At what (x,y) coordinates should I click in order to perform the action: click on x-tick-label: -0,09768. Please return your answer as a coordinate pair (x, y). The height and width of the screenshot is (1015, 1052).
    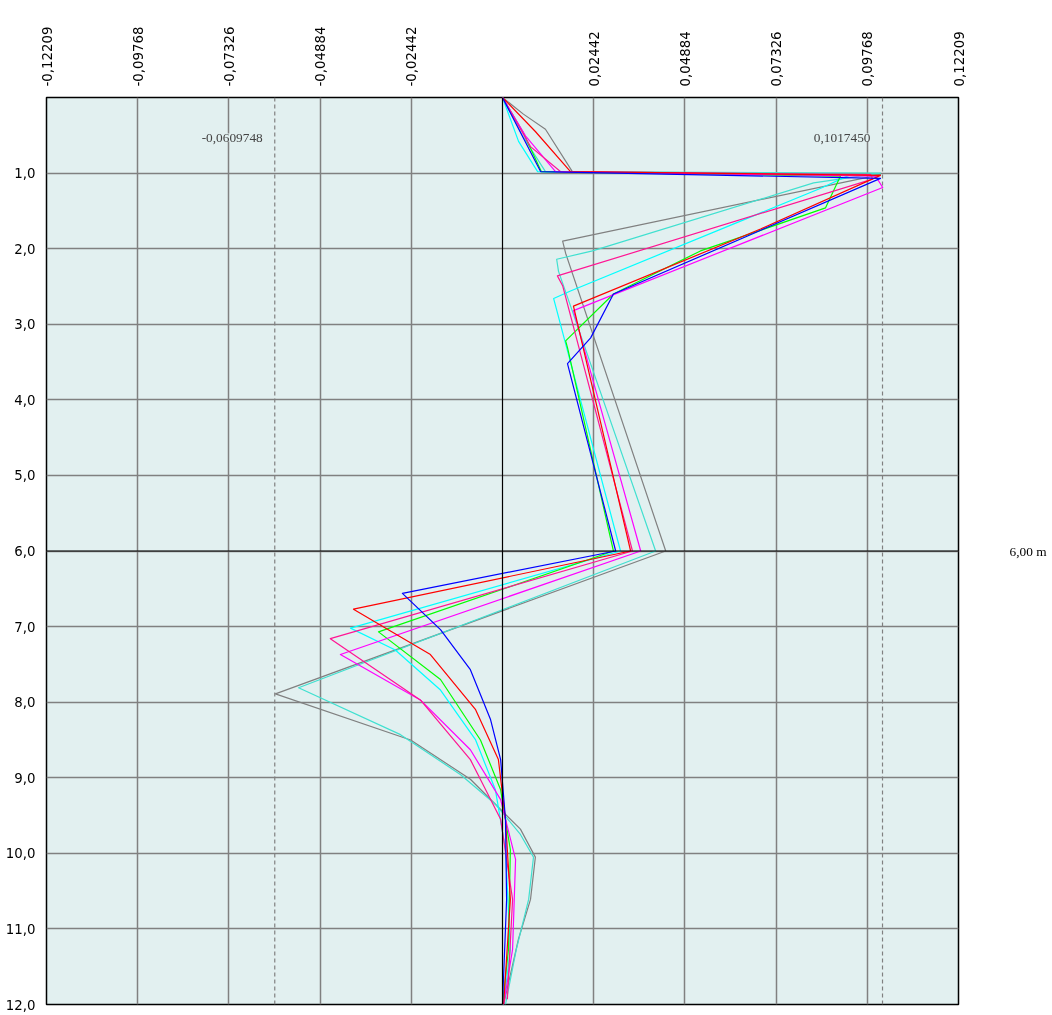
    Looking at the image, I should click on (138, 56).